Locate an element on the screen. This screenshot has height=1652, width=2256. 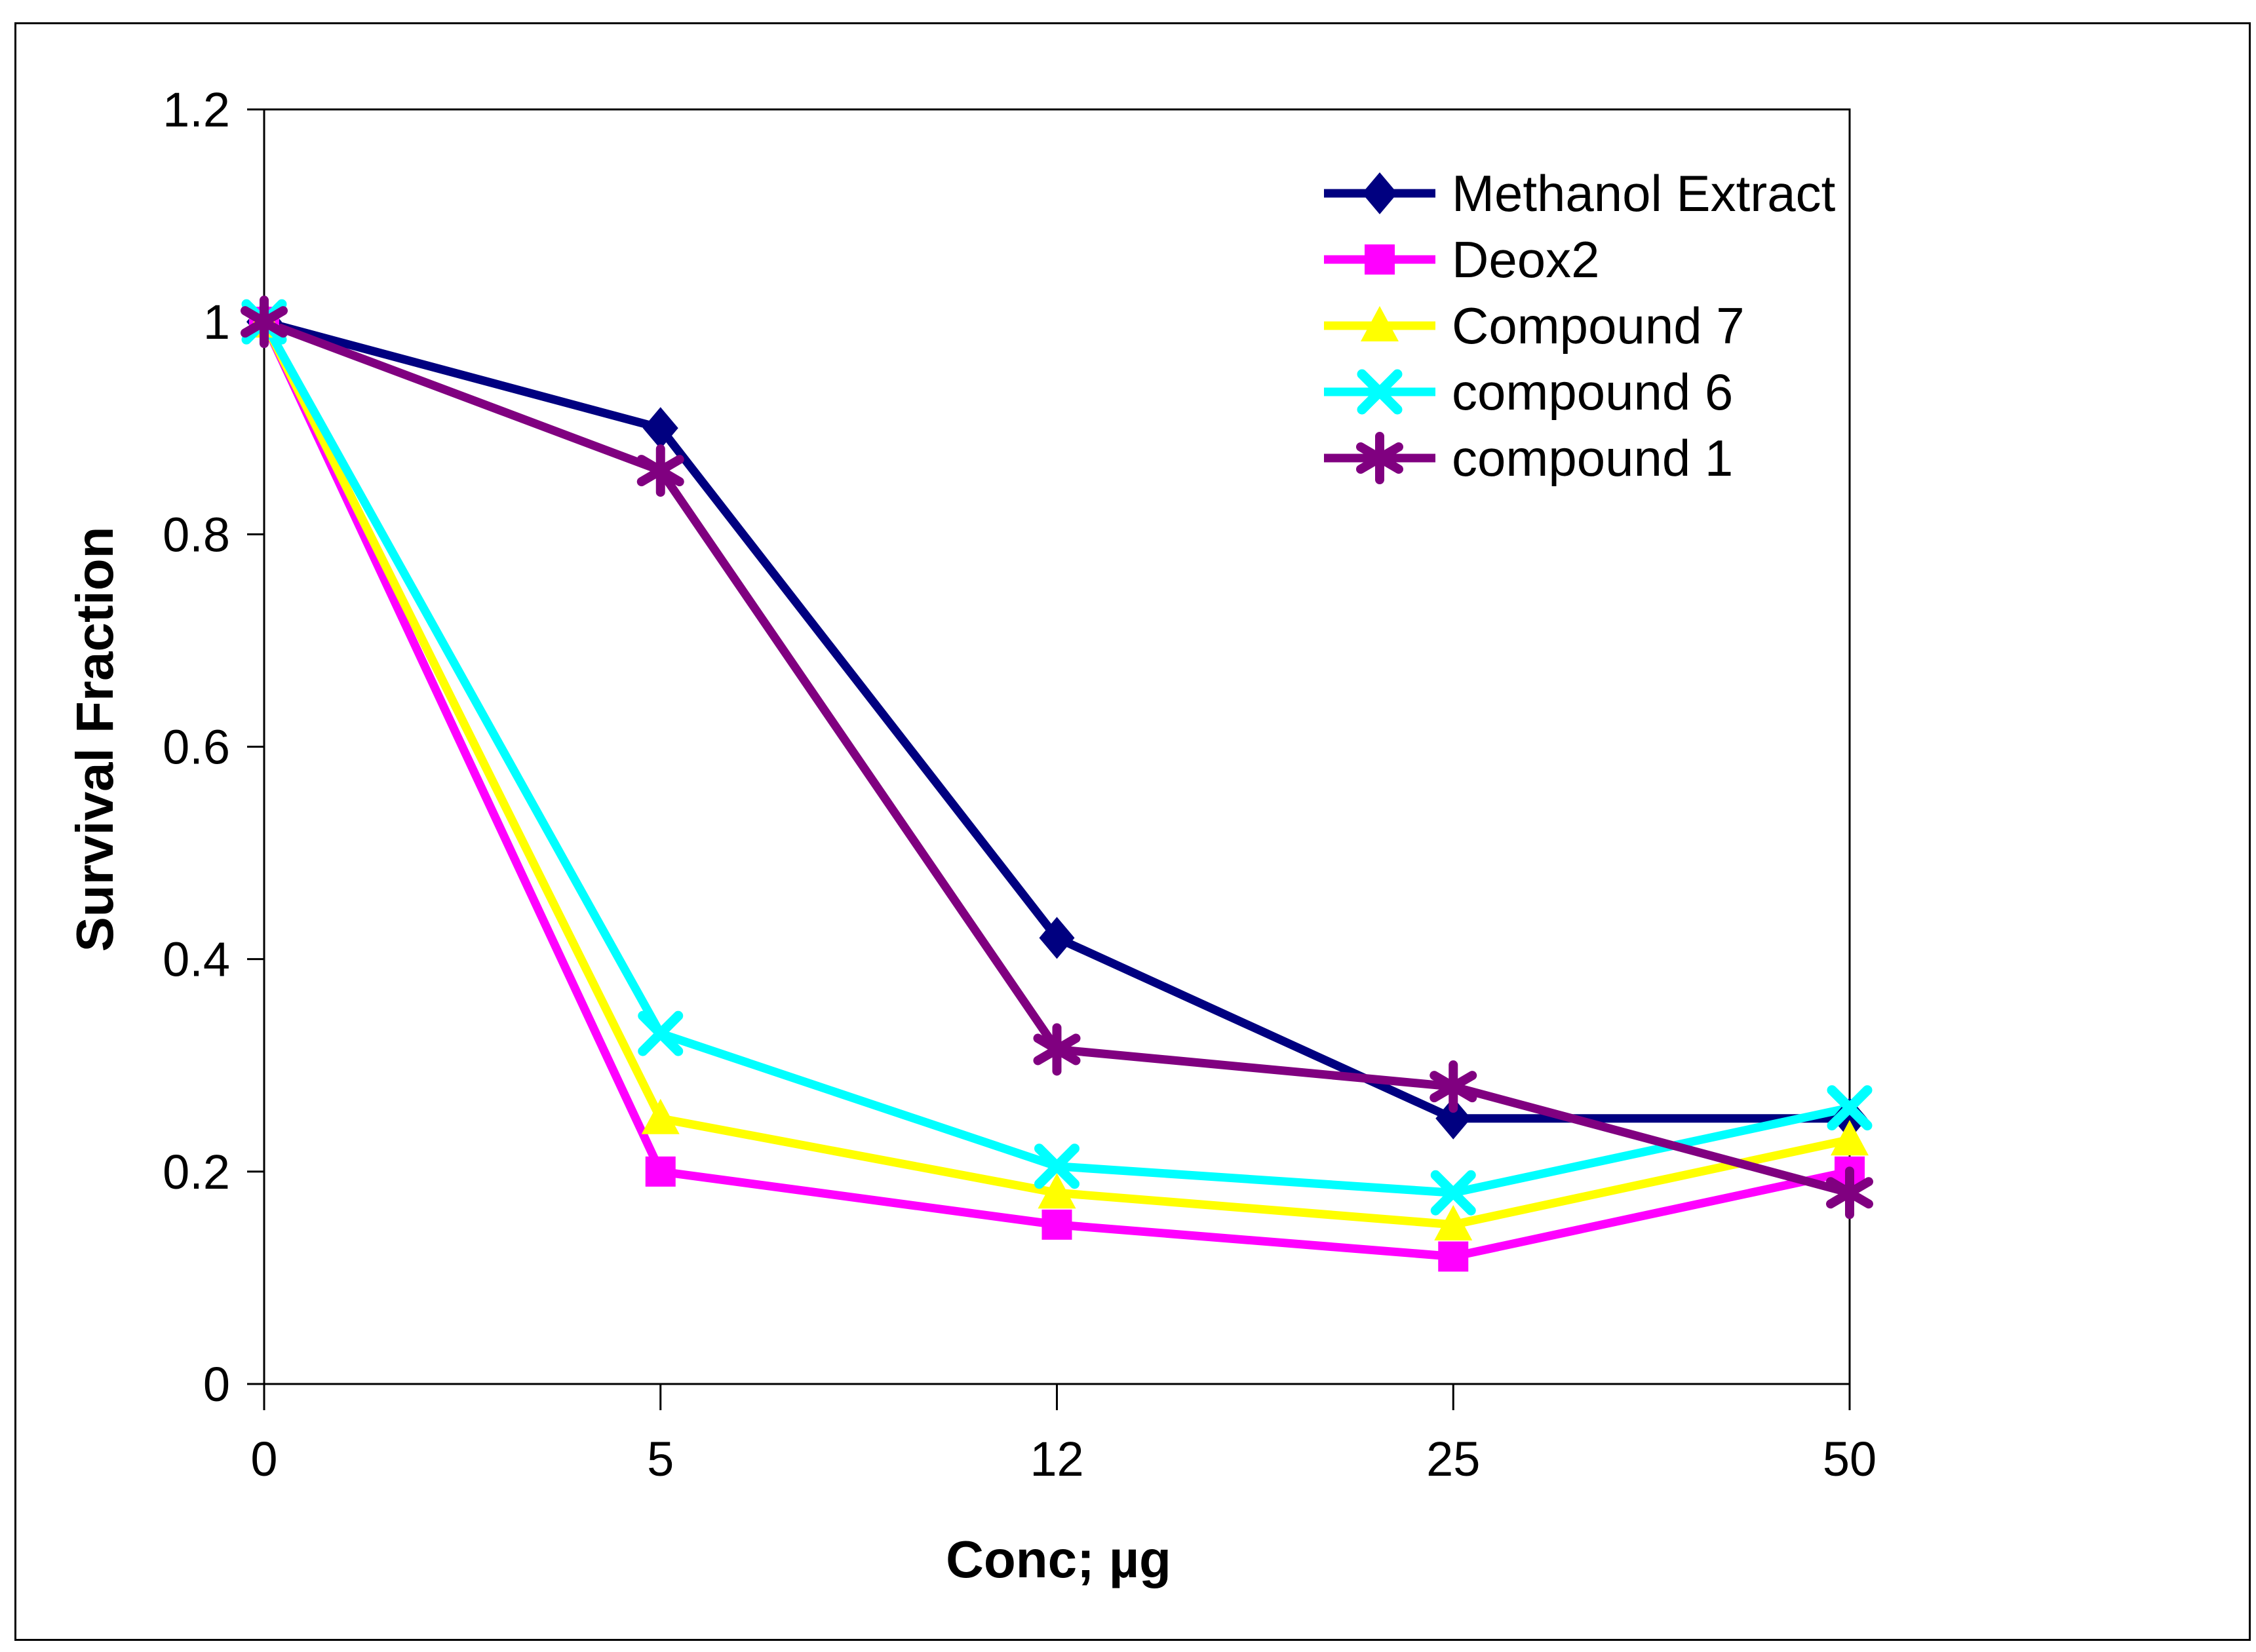
legend-marker-x is located at coordinates (1380, 392).